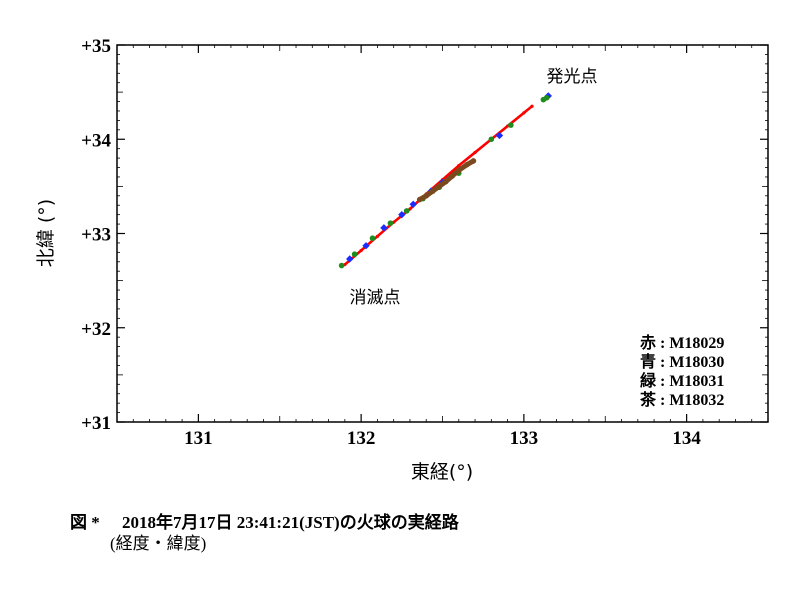  What do you see at coordinates (682, 361) in the screenshot?
I see `legend-entry-blue: 青 : M18030` at bounding box center [682, 361].